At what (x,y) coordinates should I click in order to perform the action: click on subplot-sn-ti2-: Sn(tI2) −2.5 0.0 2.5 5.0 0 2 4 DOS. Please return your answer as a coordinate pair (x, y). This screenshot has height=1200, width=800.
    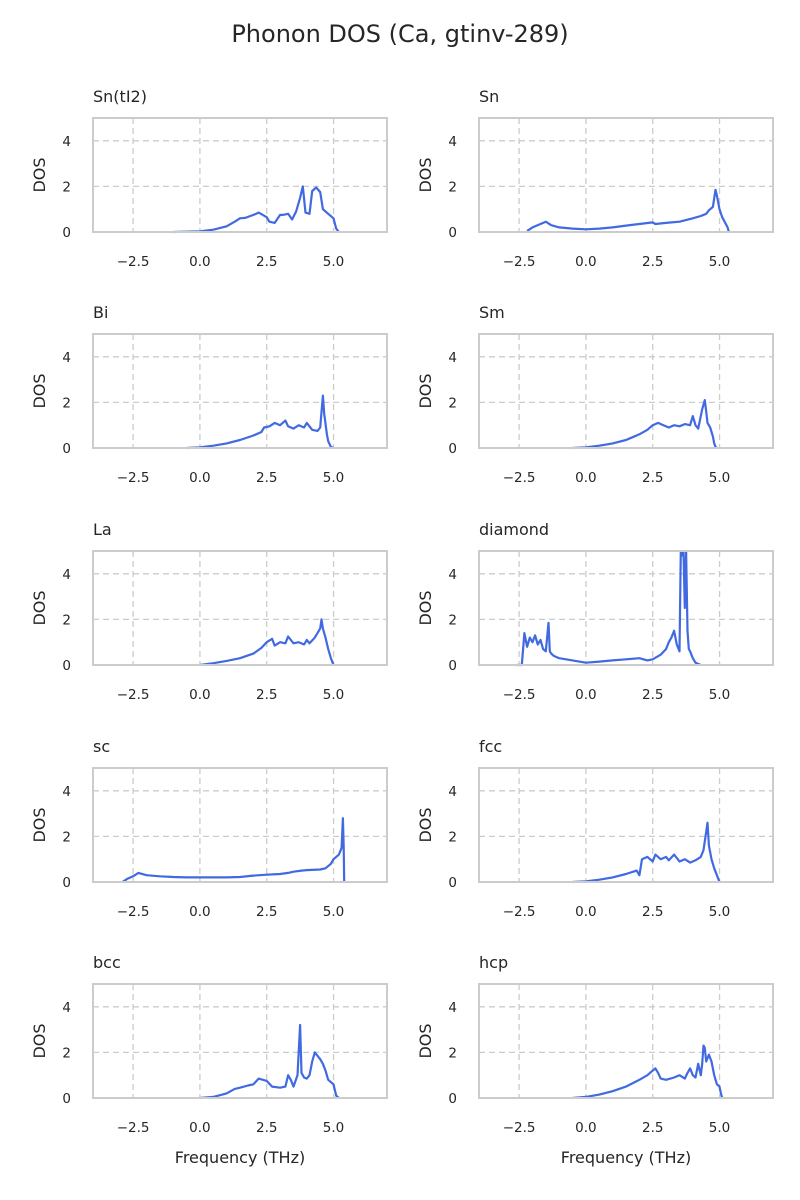
    Looking at the image, I should click on (209, 178).